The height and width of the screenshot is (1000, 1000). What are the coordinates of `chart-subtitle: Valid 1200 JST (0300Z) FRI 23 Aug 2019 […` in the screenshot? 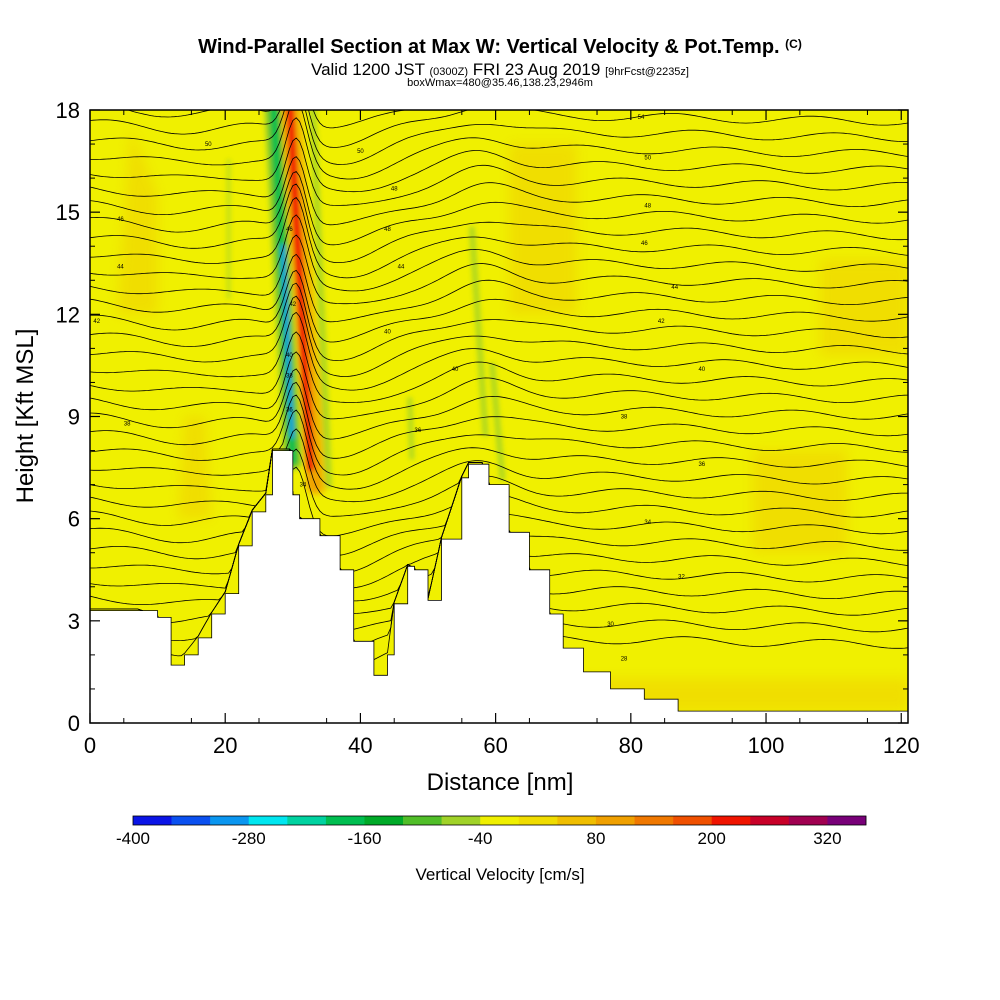 It's located at (500, 70).